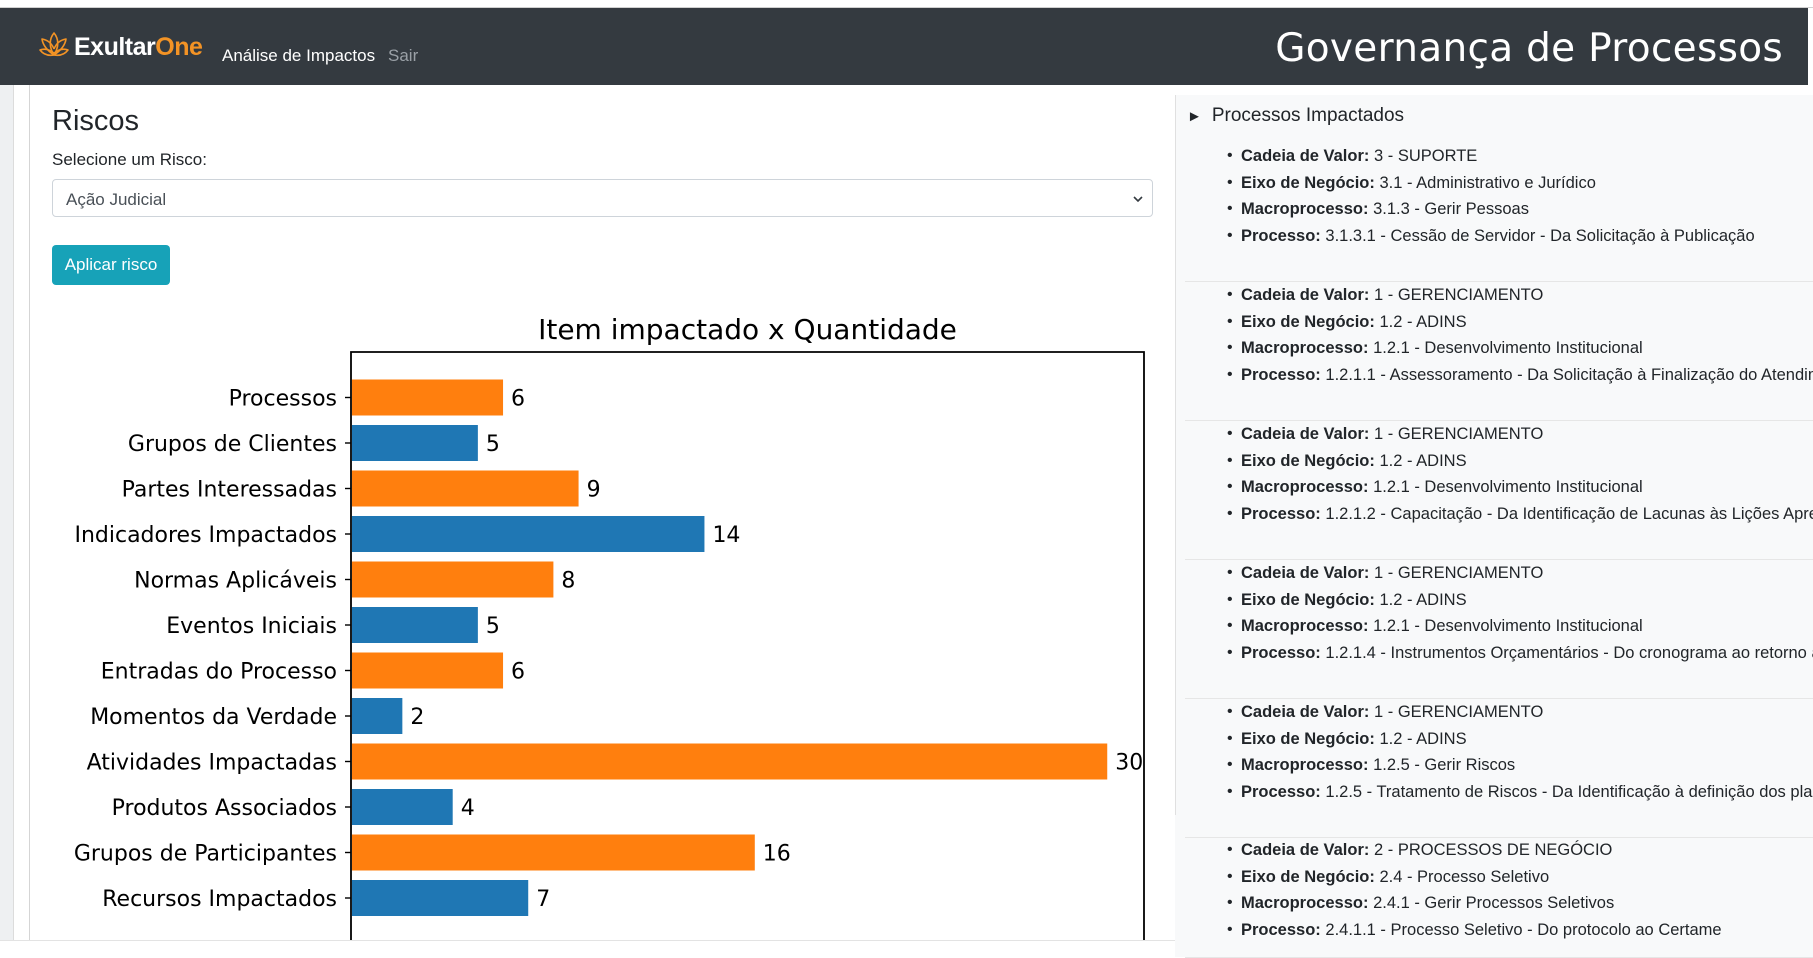 This screenshot has height=958, width=1813. I want to click on browser-top-strip, so click(906, 4).